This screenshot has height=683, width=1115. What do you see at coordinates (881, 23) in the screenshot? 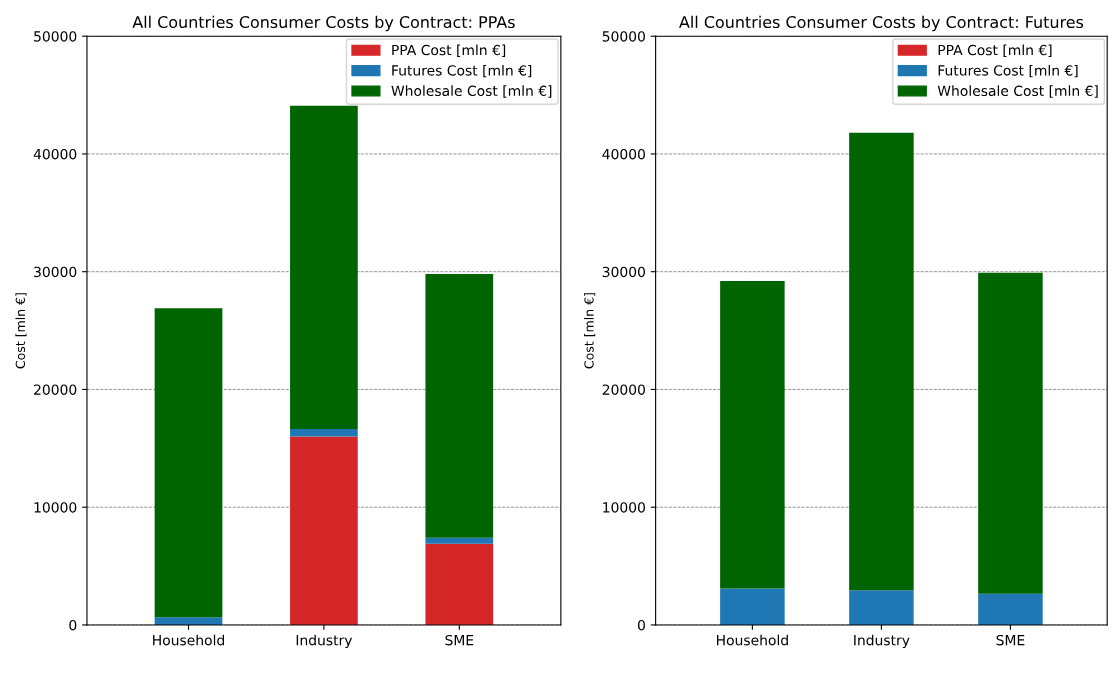
I see `chart-title: All Countries Consumer Costs by Contract: Futures` at bounding box center [881, 23].